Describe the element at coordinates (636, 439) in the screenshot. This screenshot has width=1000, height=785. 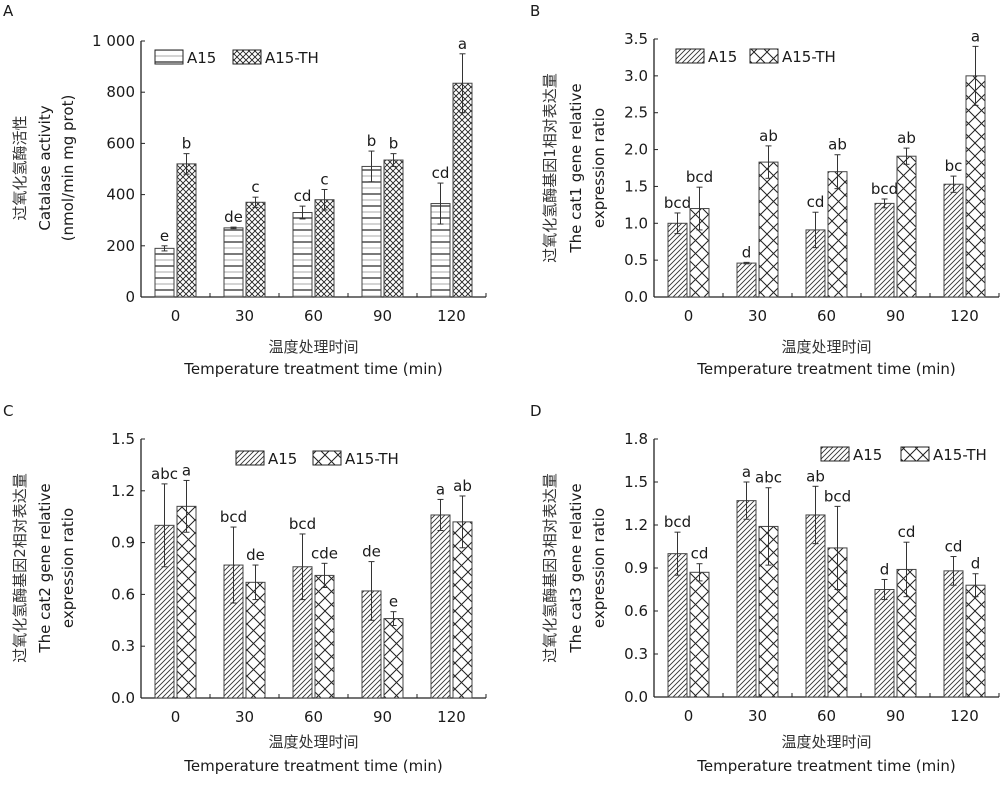
I see `y-tick-label: 1.8` at that location.